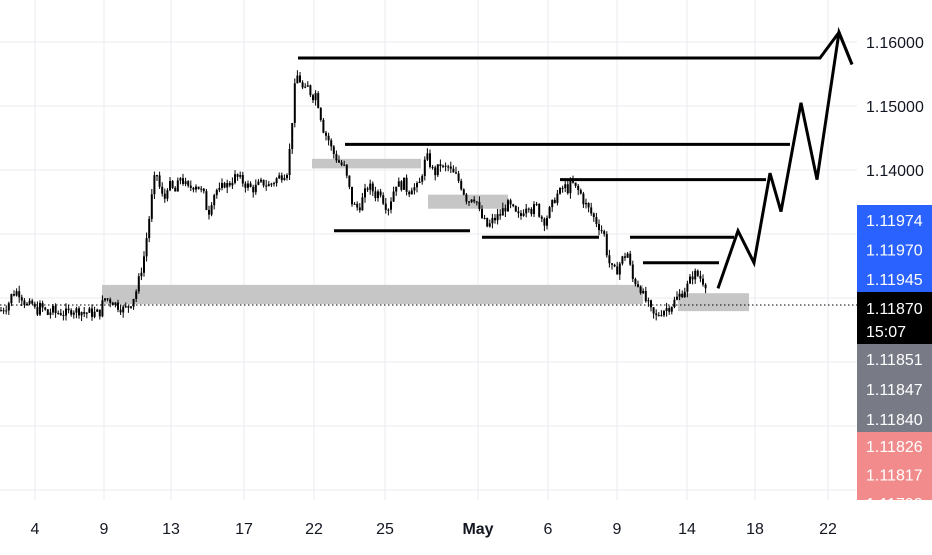  What do you see at coordinates (894, 249) in the screenshot?
I see `price-badge-group-blue` at bounding box center [894, 249].